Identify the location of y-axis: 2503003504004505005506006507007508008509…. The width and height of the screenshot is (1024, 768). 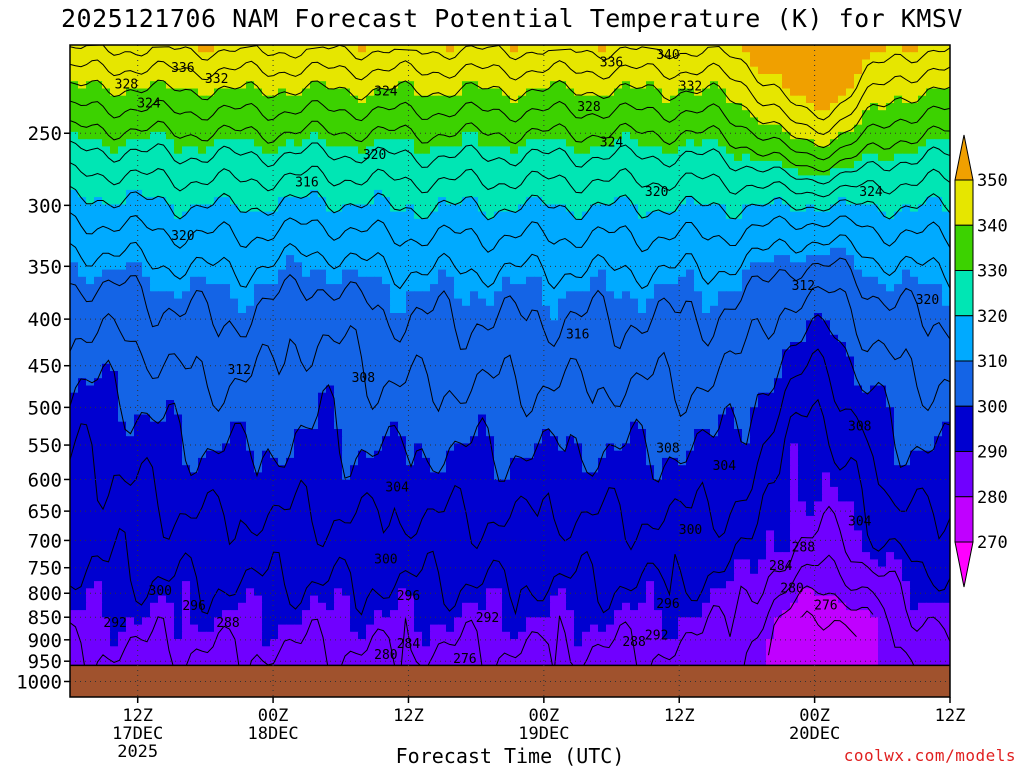
(43, 408).